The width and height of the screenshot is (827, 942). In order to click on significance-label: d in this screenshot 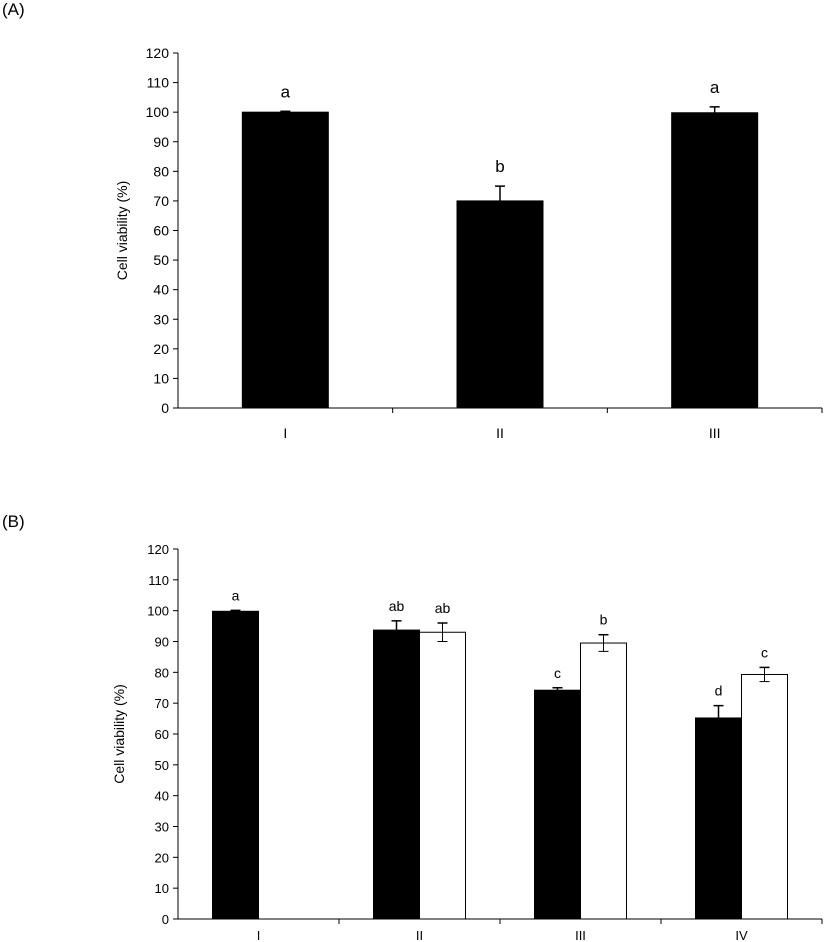, I will do `click(719, 691)`.